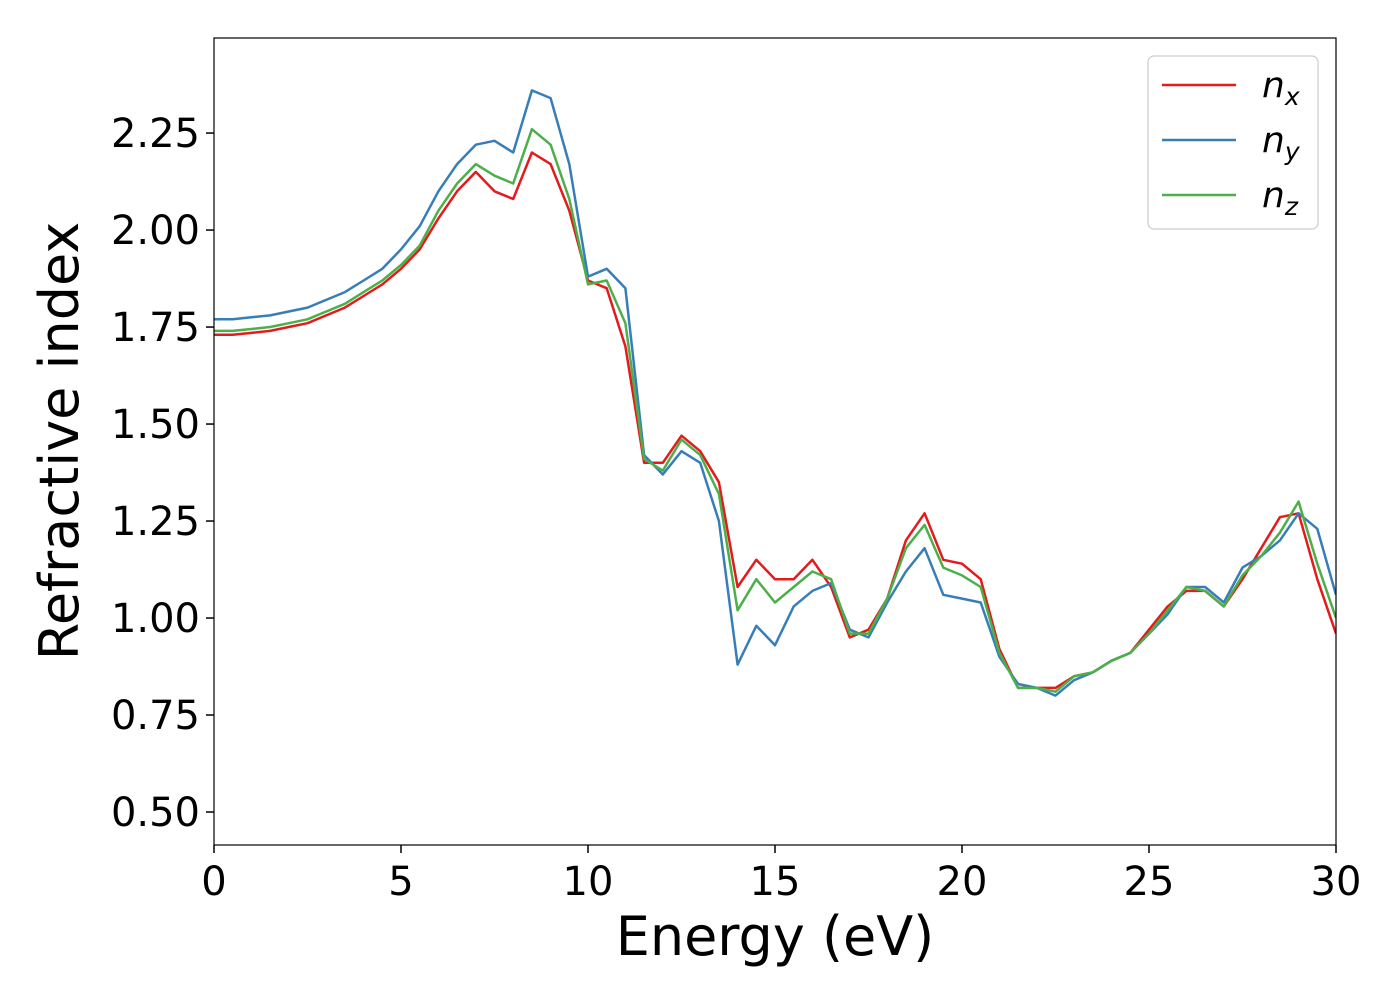 Image resolution: width=1400 pixels, height=1004 pixels. I want to click on y-tick-label: 0.50, so click(155, 813).